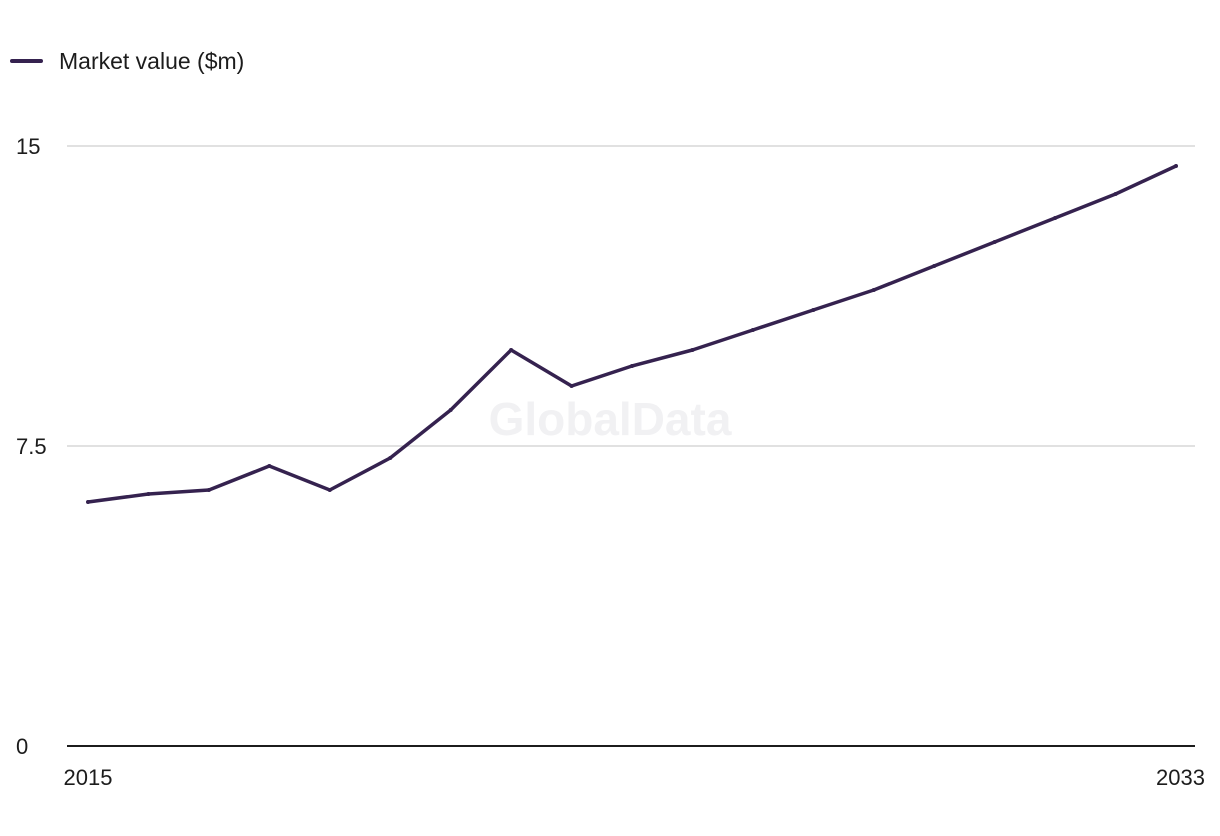 Image resolution: width=1220 pixels, height=836 pixels. I want to click on y-tick-label: 7.5, so click(31, 446).